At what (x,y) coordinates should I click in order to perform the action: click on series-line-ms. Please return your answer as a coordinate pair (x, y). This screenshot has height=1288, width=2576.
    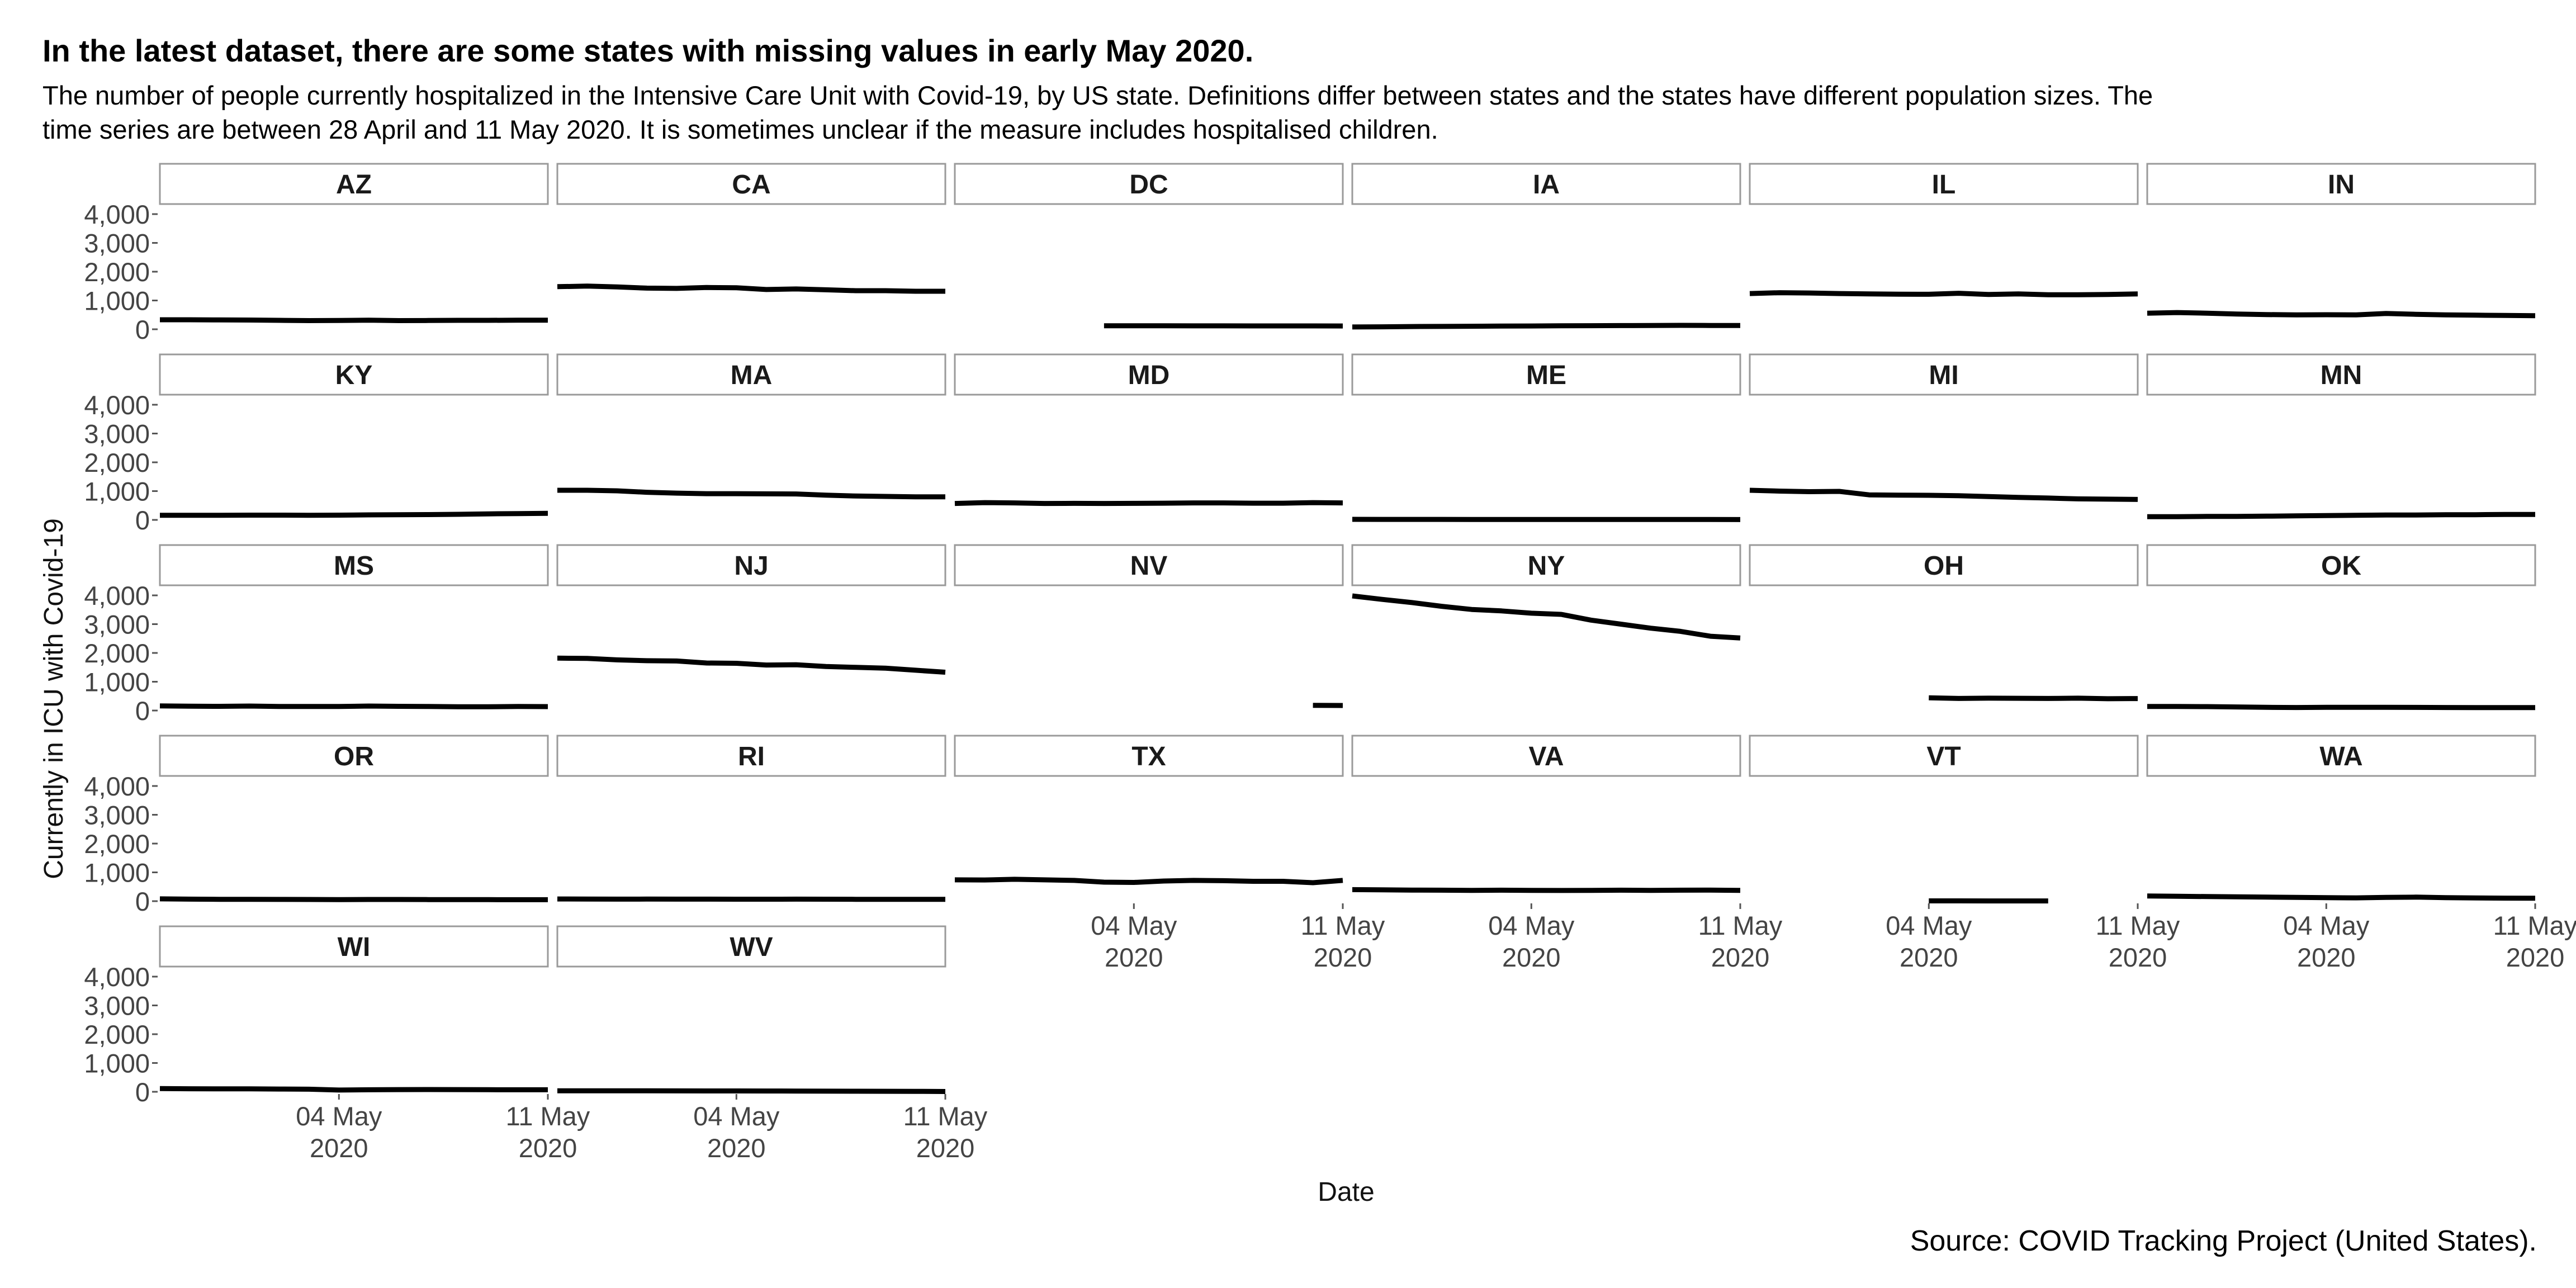
    Looking at the image, I should click on (353, 706).